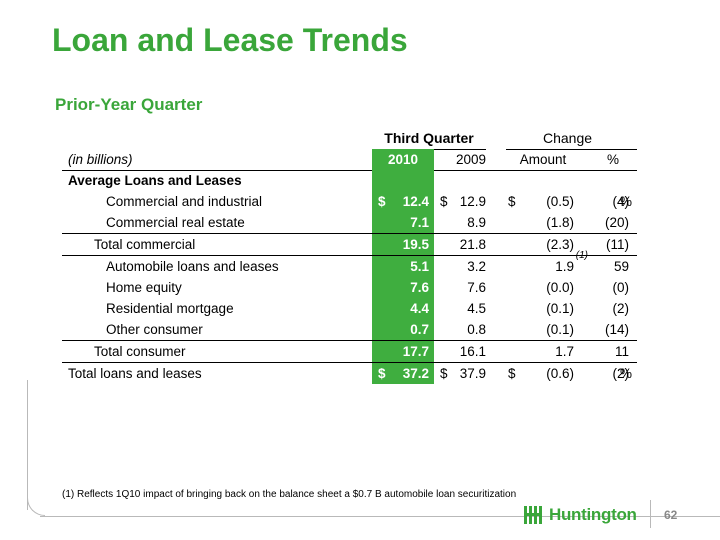  Describe the element at coordinates (419, 222) in the screenshot. I see `value-2010: 7.1` at that location.